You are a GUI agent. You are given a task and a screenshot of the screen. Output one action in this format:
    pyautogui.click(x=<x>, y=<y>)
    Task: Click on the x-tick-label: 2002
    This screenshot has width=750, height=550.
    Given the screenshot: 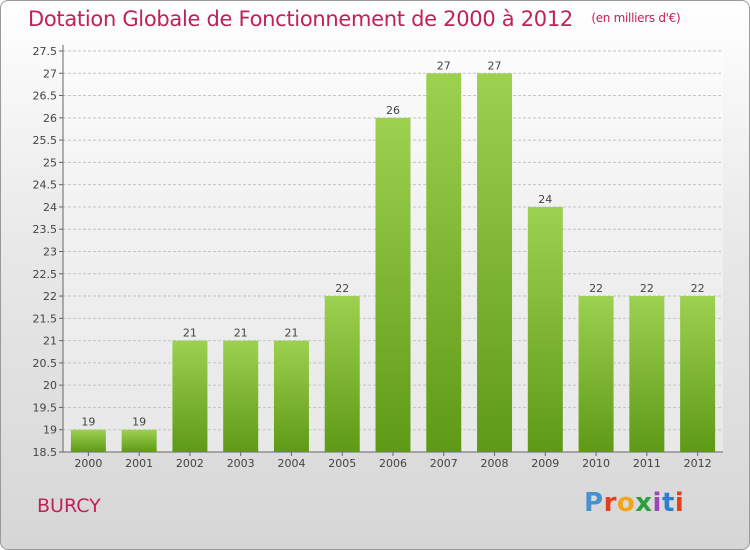 What is the action you would take?
    pyautogui.click(x=190, y=463)
    